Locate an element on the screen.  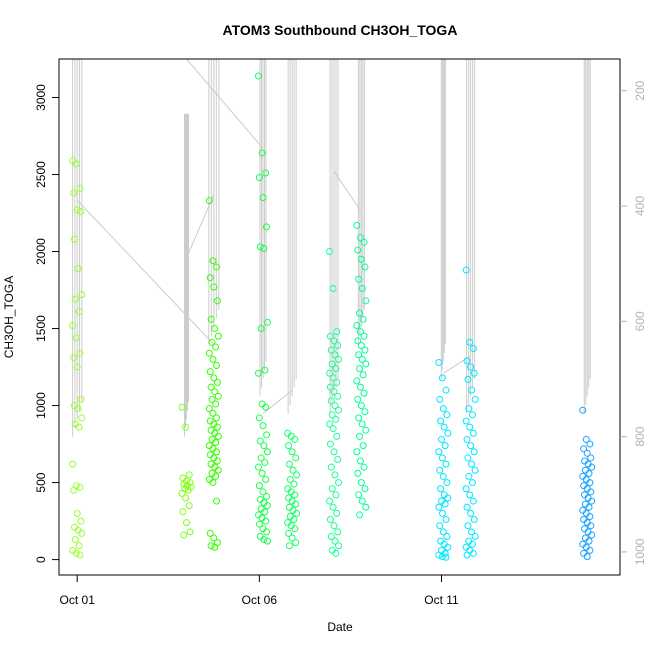
x-tick-label: Oct 11 is located at coordinates (441, 600).